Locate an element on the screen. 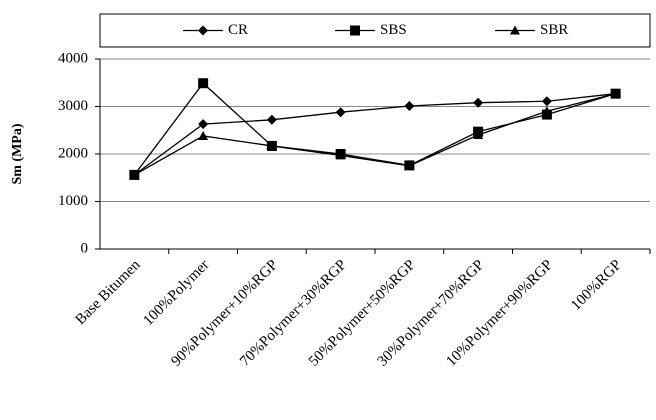 The width and height of the screenshot is (656, 420). y-axis-label: Sm (MPa) is located at coordinates (17, 153).